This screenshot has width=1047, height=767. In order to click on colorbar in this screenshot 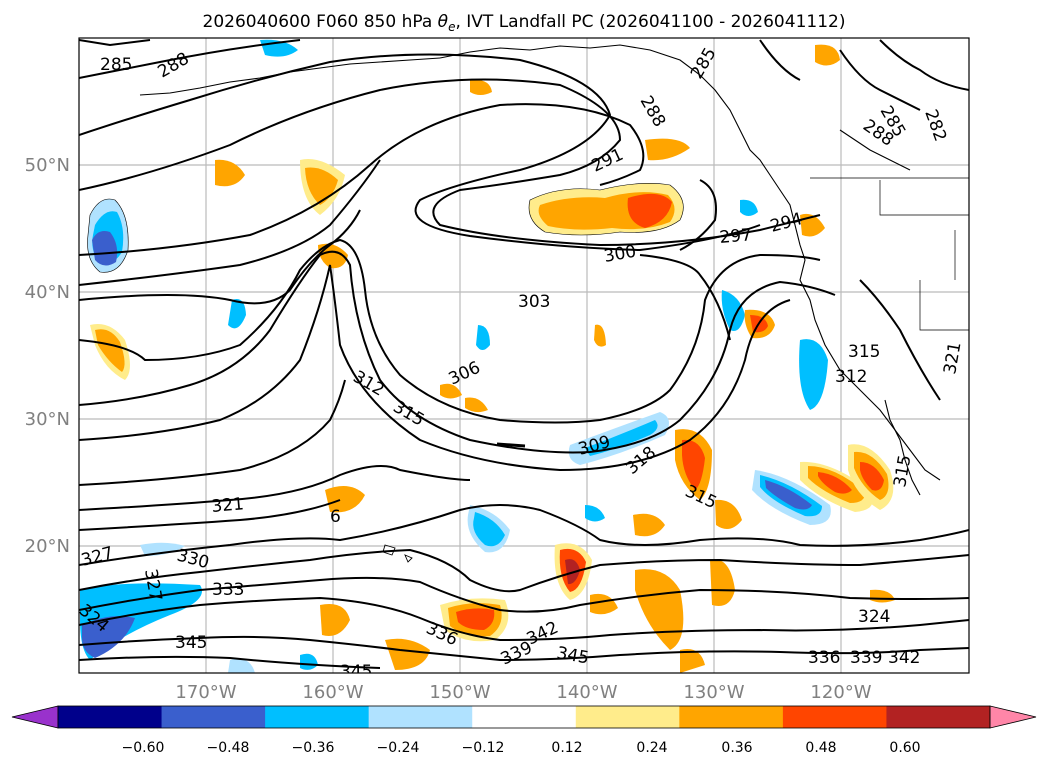, I will do `click(524, 717)`.